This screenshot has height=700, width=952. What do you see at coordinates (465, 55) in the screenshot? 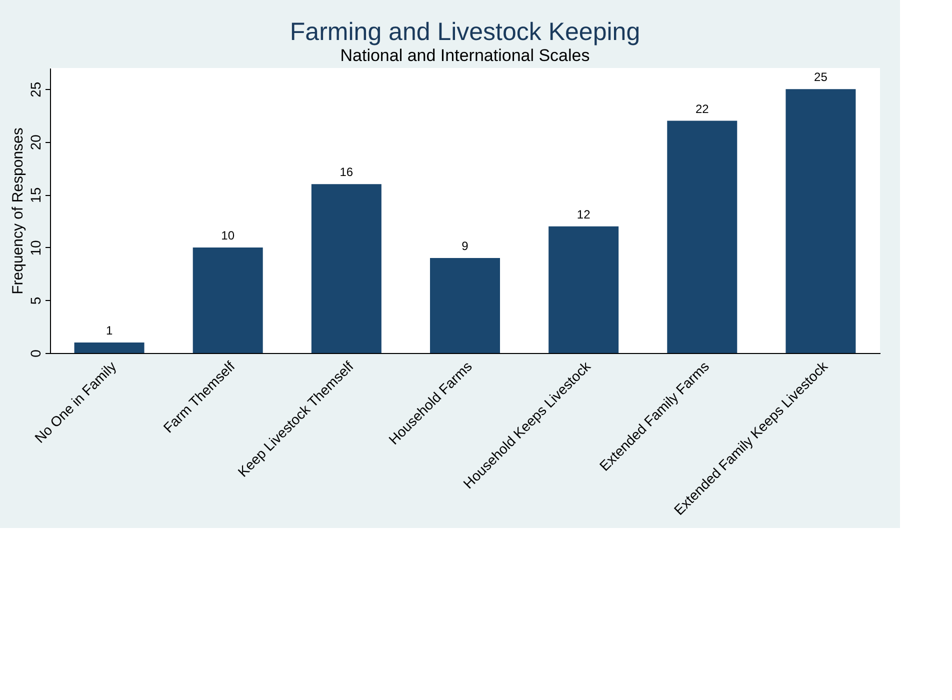
I see `chart-subtitle: National and International Scales` at bounding box center [465, 55].